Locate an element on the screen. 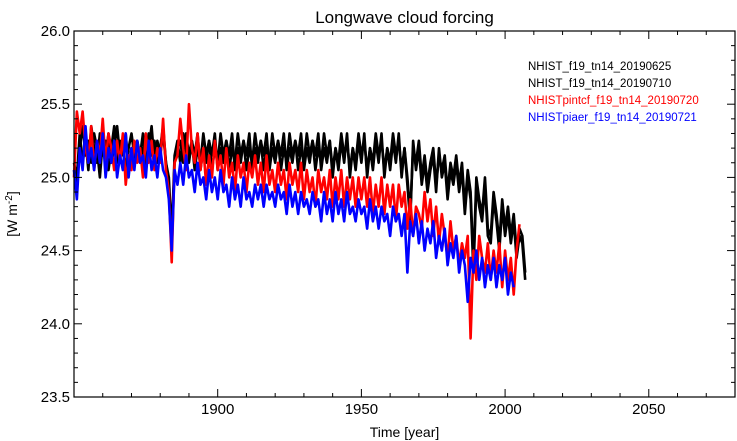  y-axis-label: [W m-2] is located at coordinates (12, 213).